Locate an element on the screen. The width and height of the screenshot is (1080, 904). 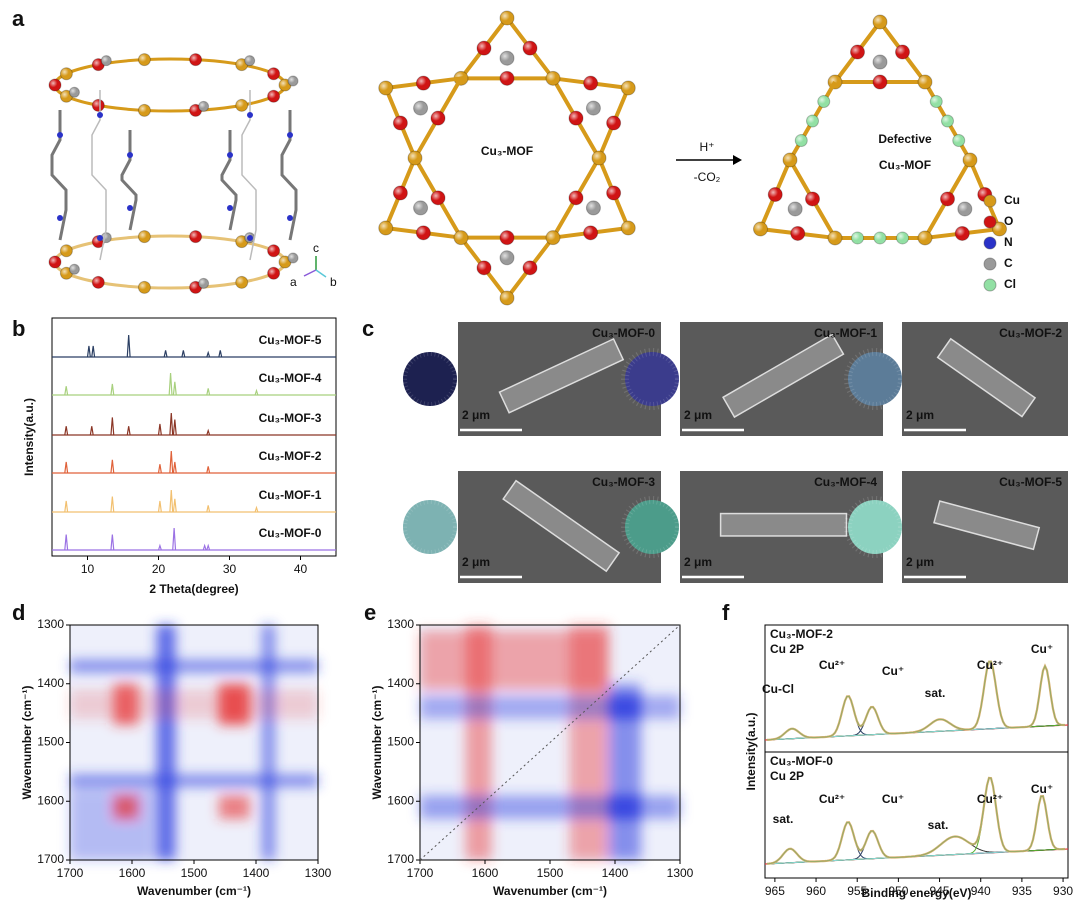
sample-label: Cu₃-MOF-2 is located at coordinates (801, 634).